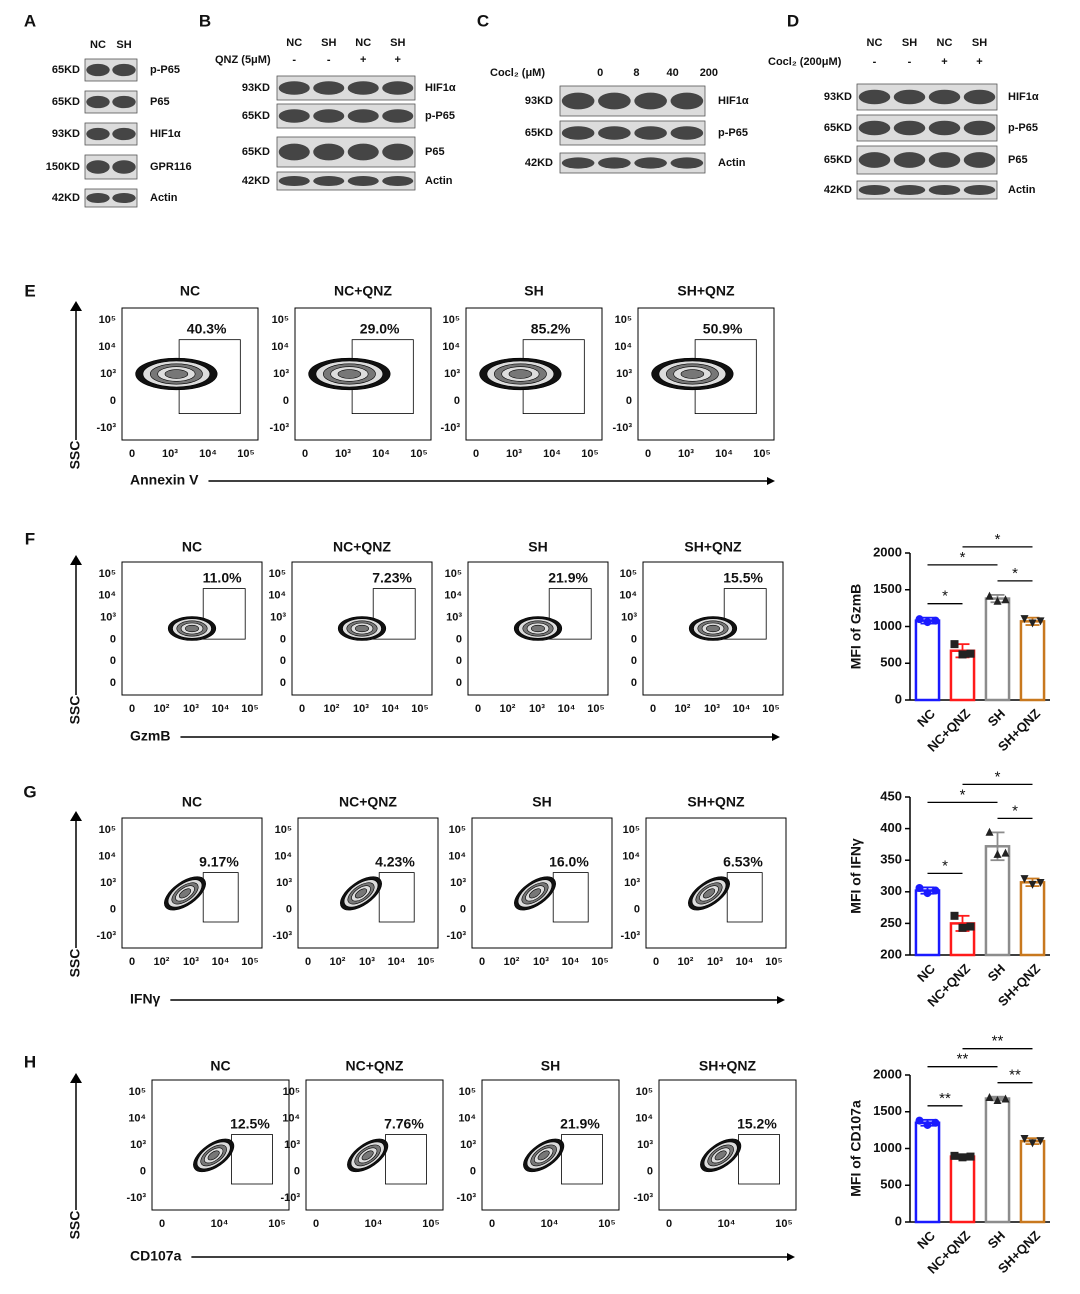 The height and width of the screenshot is (1294, 1080). I want to click on marker-size: 93KD, so click(66, 134).